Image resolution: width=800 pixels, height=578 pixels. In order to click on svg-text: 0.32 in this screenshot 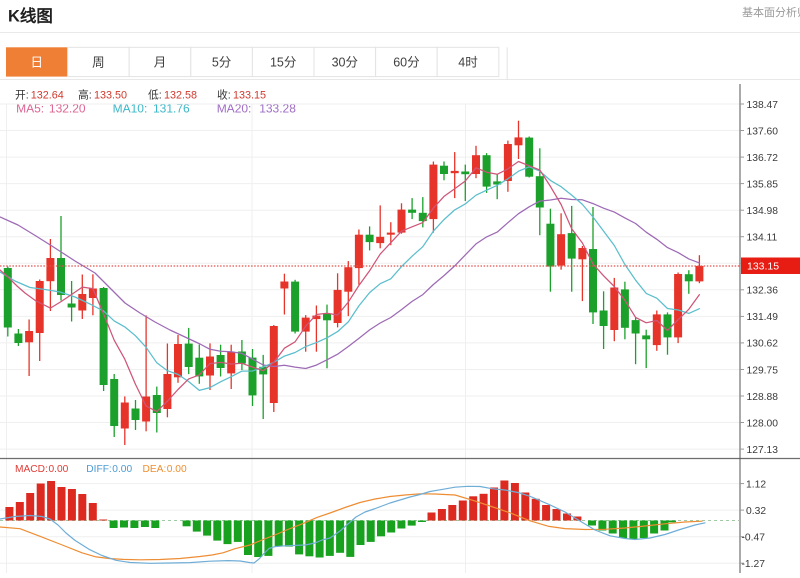, I will do `click(756, 511)`.